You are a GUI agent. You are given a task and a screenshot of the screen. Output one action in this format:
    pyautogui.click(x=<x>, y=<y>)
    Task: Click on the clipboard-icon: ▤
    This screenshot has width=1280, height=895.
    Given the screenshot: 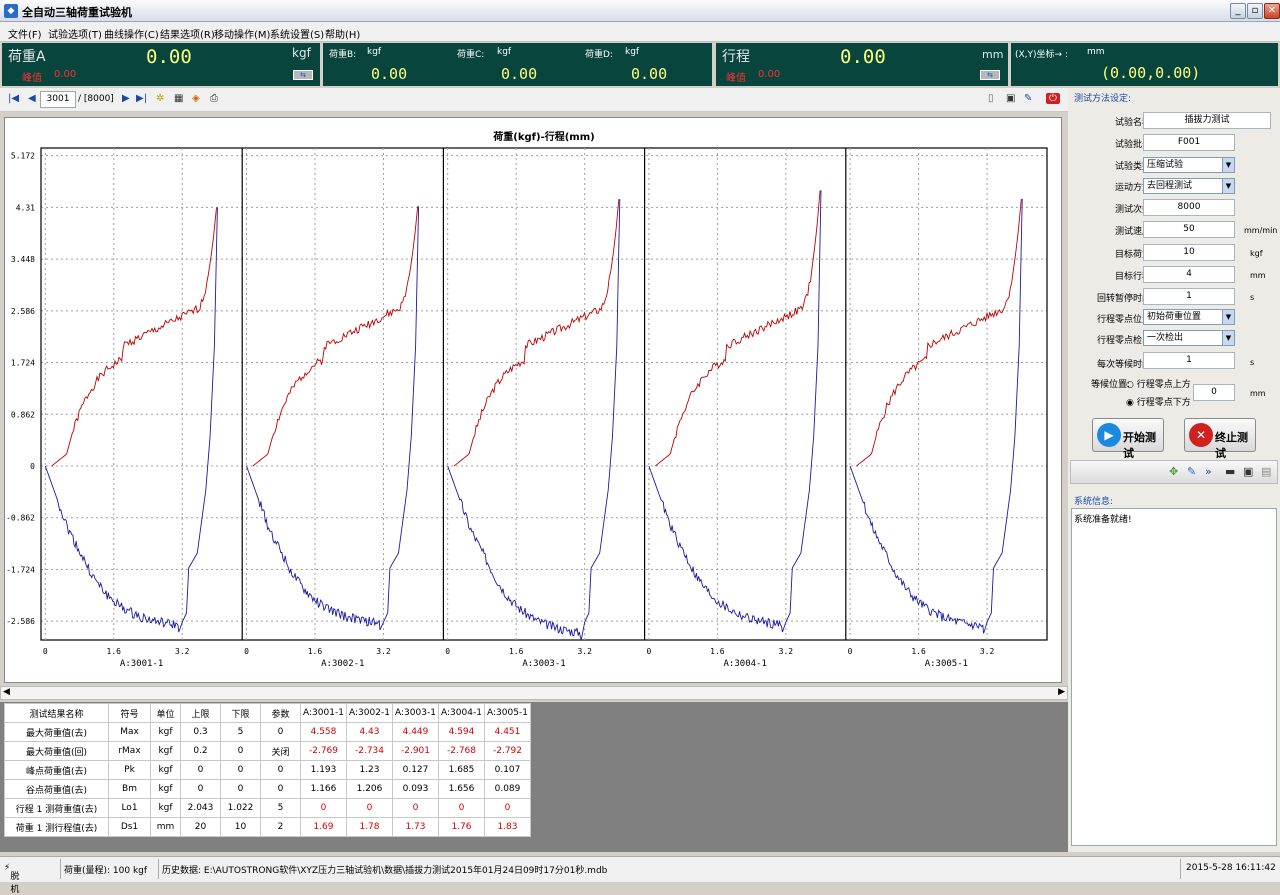 What is the action you would take?
    pyautogui.click(x=1266, y=471)
    